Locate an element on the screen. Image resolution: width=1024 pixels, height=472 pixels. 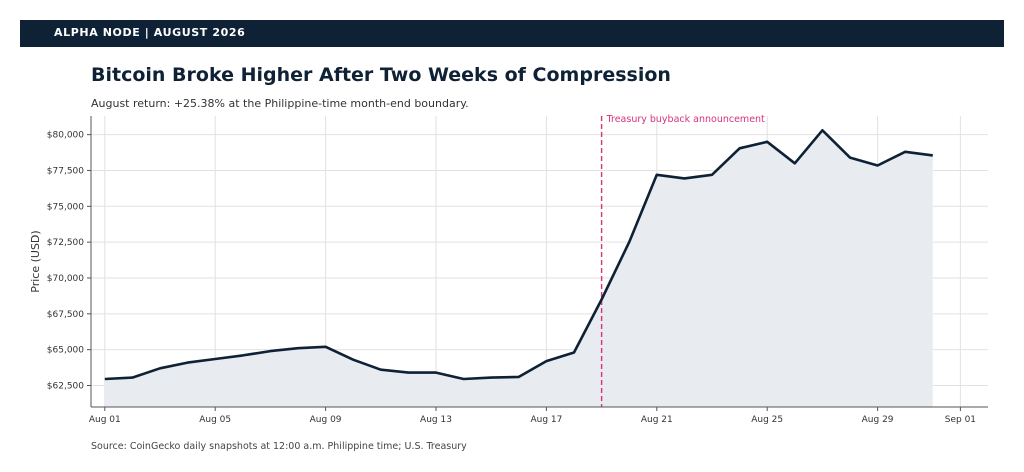
y-axis-label: Price (USD) is located at coordinates (35, 261).